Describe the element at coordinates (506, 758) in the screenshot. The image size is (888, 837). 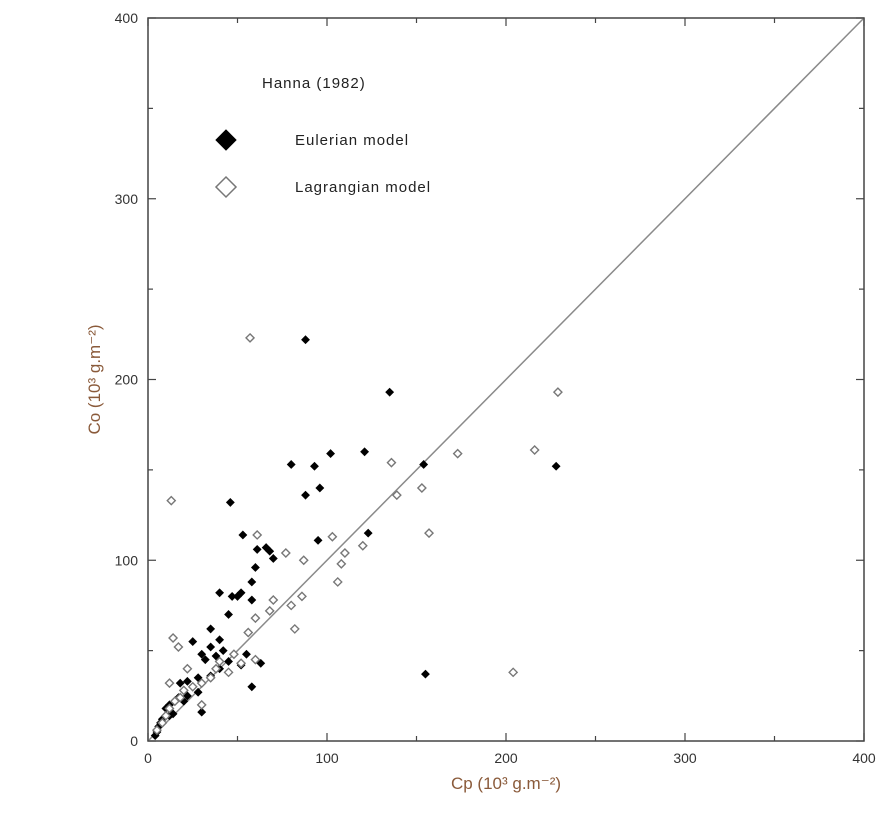
I see `x-tick-label: 200` at that location.